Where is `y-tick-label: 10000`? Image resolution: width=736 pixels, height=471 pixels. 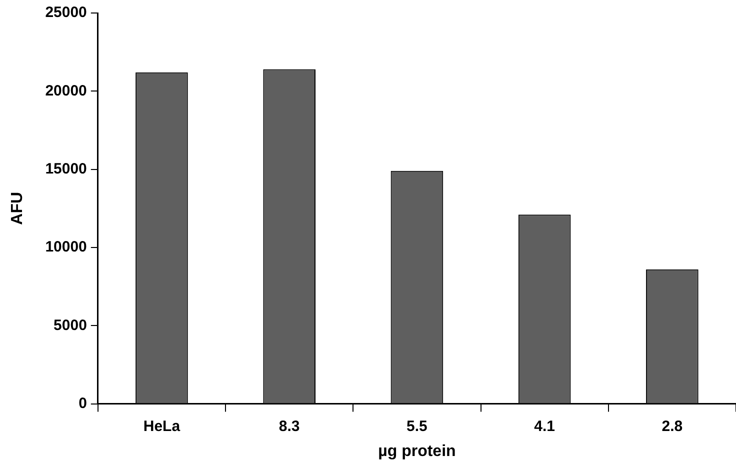 y-tick-label: 10000 is located at coordinates (66, 247).